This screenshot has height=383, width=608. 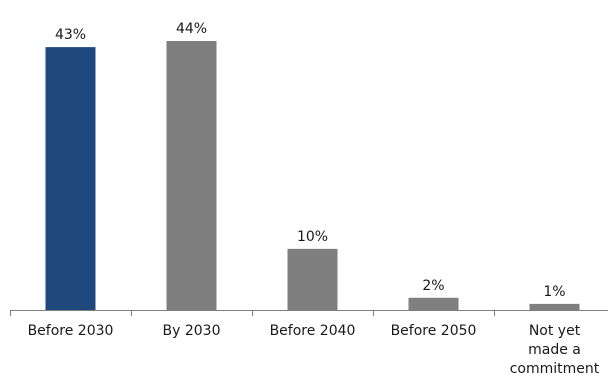 I want to click on x-tick-label: By 2030, so click(x=192, y=331).